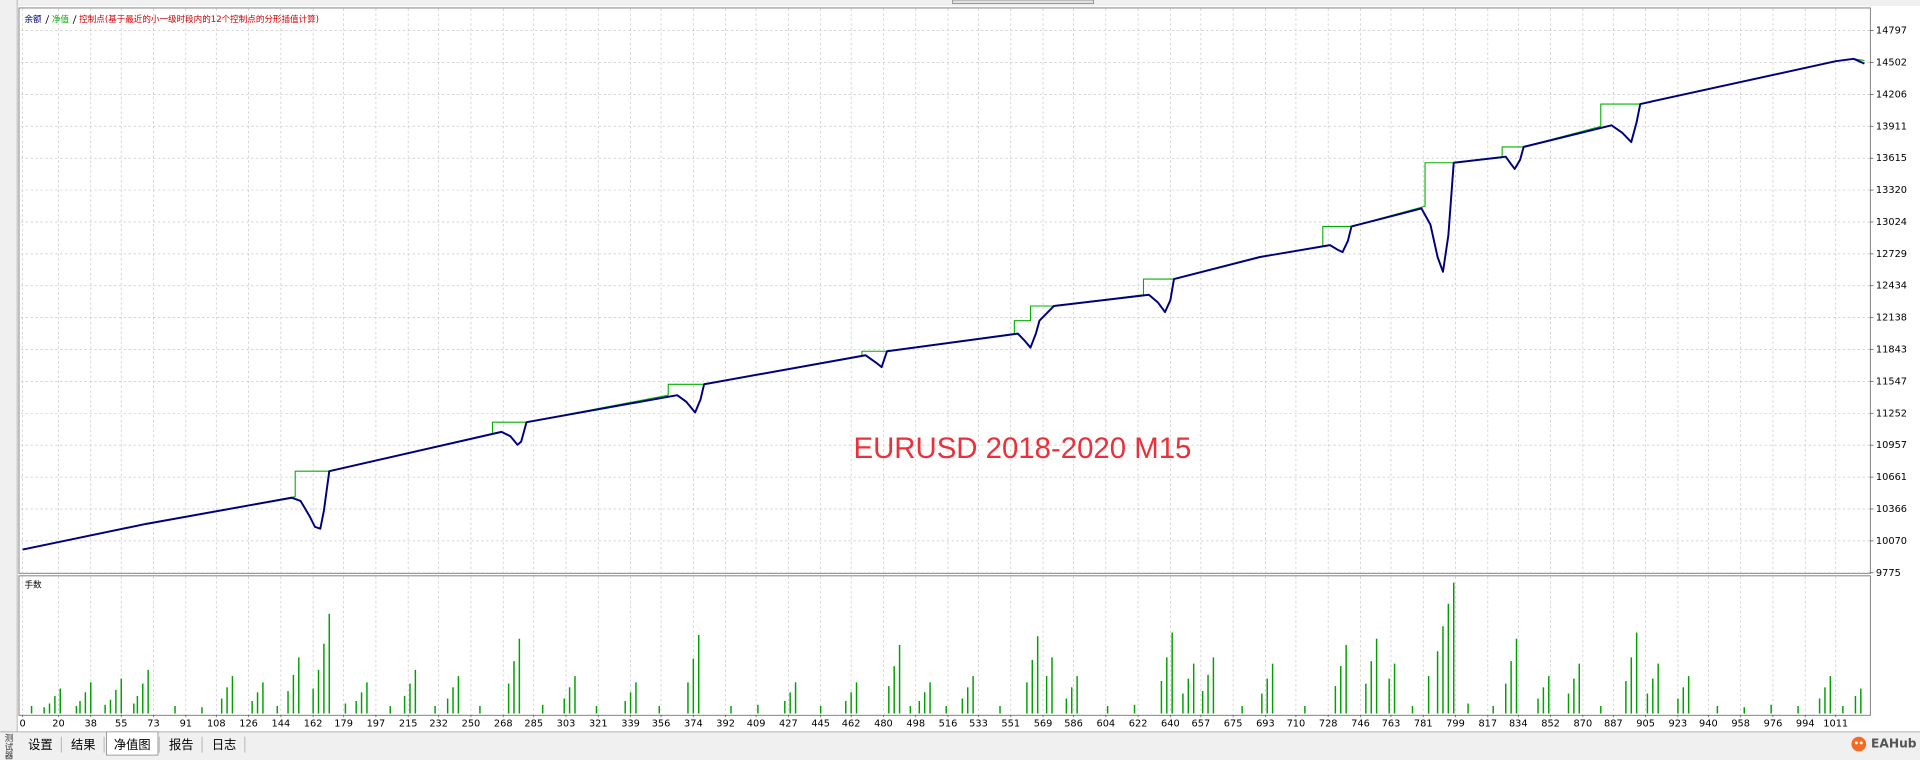  I want to click on x-tick-label: 994, so click(1805, 723).